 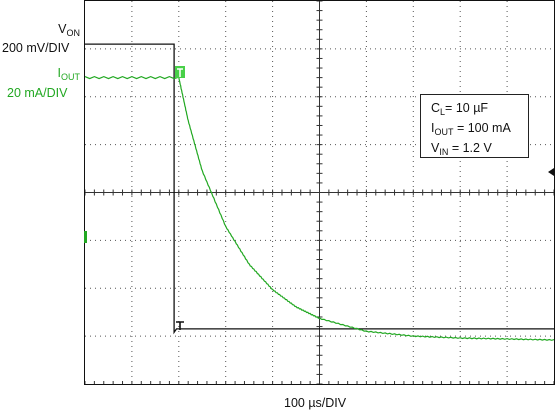 I want to click on iout-scale-label: 20 mA/DIV, so click(x=37, y=93).